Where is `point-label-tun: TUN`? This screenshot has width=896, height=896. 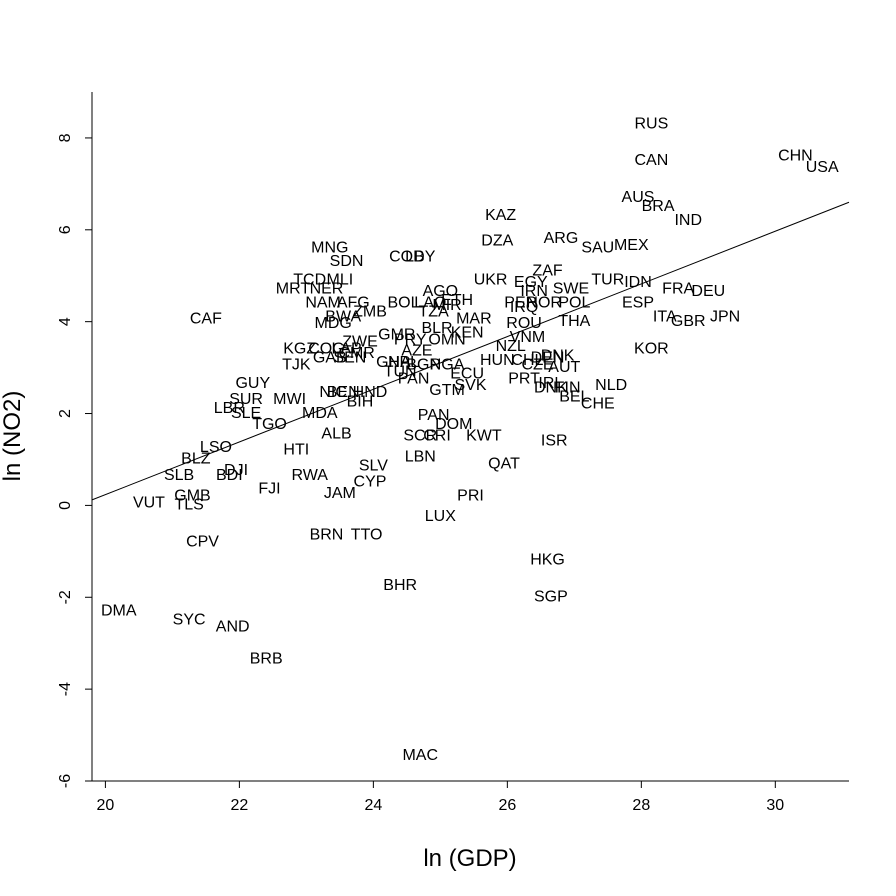 point-label-tun: TUN is located at coordinates (400, 371).